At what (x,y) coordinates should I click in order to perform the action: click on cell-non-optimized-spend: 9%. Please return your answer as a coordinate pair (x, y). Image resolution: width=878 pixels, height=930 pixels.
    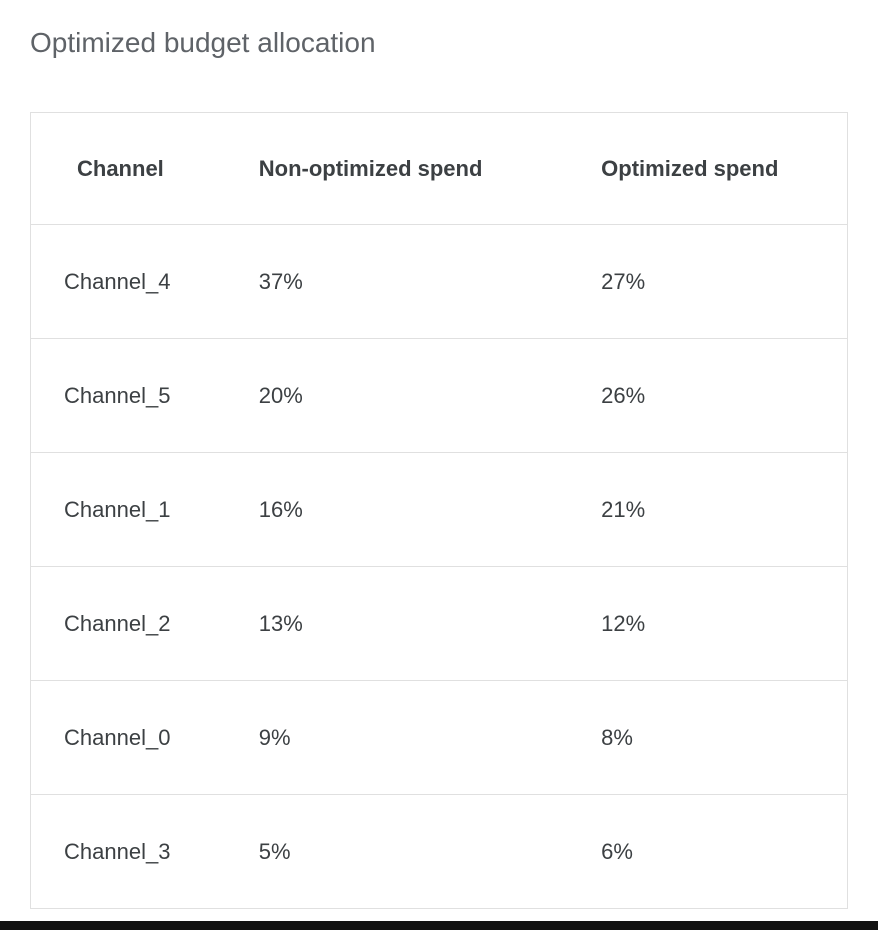
    Looking at the image, I should click on (430, 737).